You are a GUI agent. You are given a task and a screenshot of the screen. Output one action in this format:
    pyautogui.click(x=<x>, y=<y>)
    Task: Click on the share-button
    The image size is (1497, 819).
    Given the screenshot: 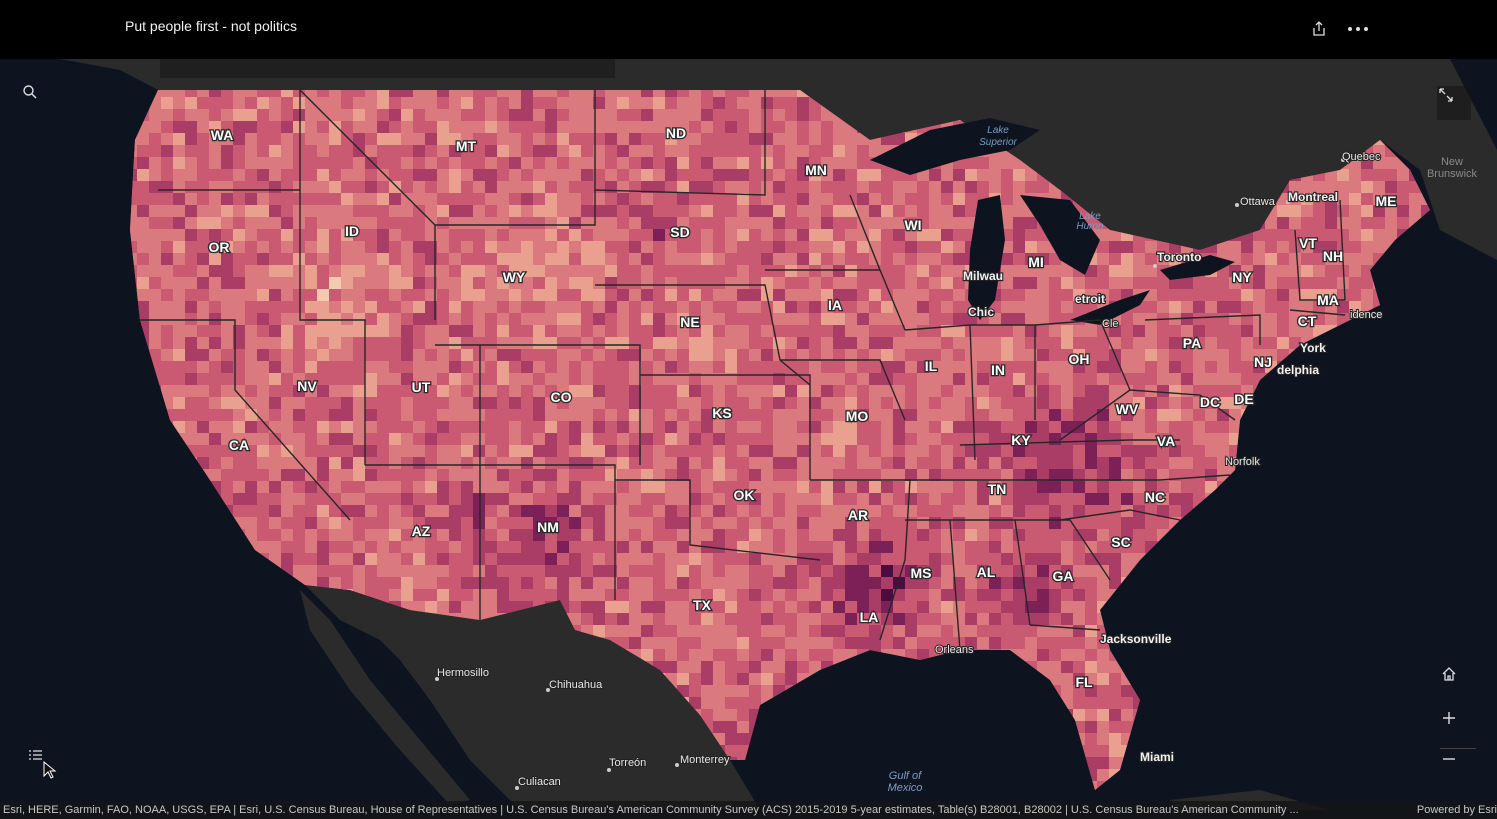 What is the action you would take?
    pyautogui.click(x=1319, y=29)
    